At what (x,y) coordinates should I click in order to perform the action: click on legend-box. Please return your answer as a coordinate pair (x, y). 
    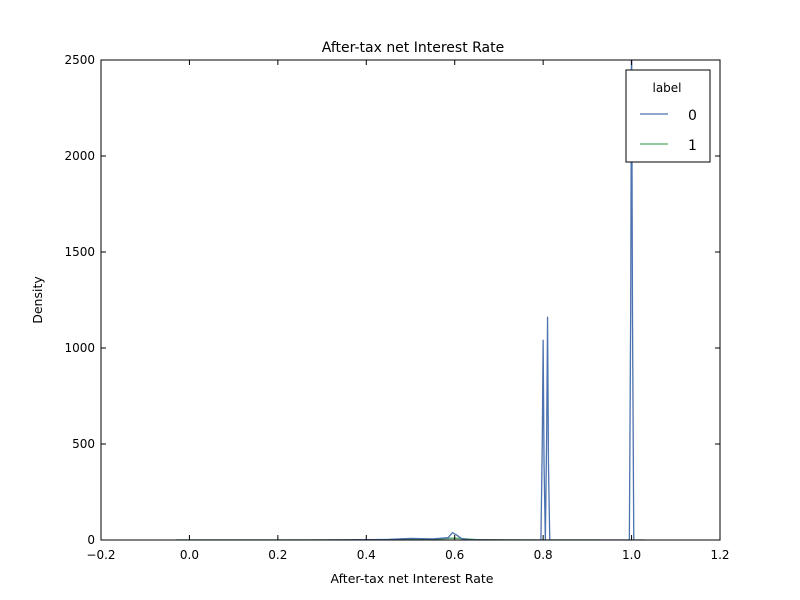
    Looking at the image, I should click on (668, 116).